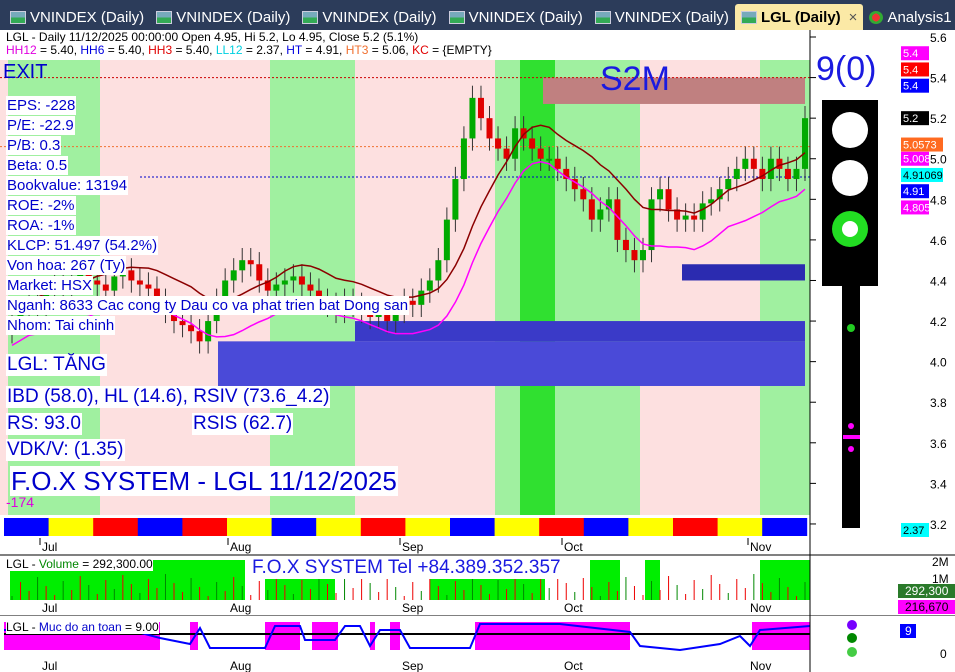 This screenshot has width=955, height=672. I want to click on indicator-value: = 5.06,, so click(390, 50).